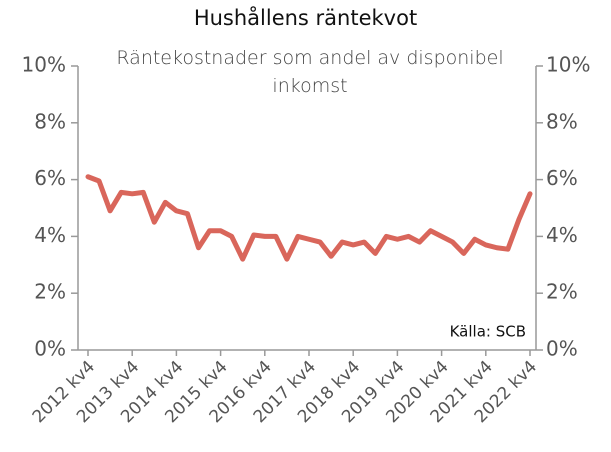 The height and width of the screenshot is (452, 611). Describe the element at coordinates (50, 349) in the screenshot. I see `y-tick-label: 0%` at that location.